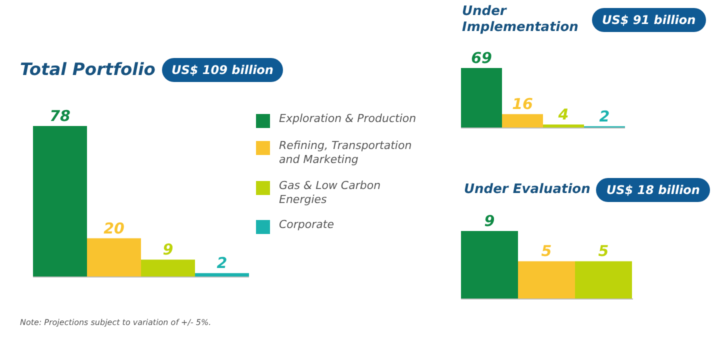 The height and width of the screenshot is (337, 712). What do you see at coordinates (481, 58) in the screenshot?
I see `data-label: 69` at bounding box center [481, 58].